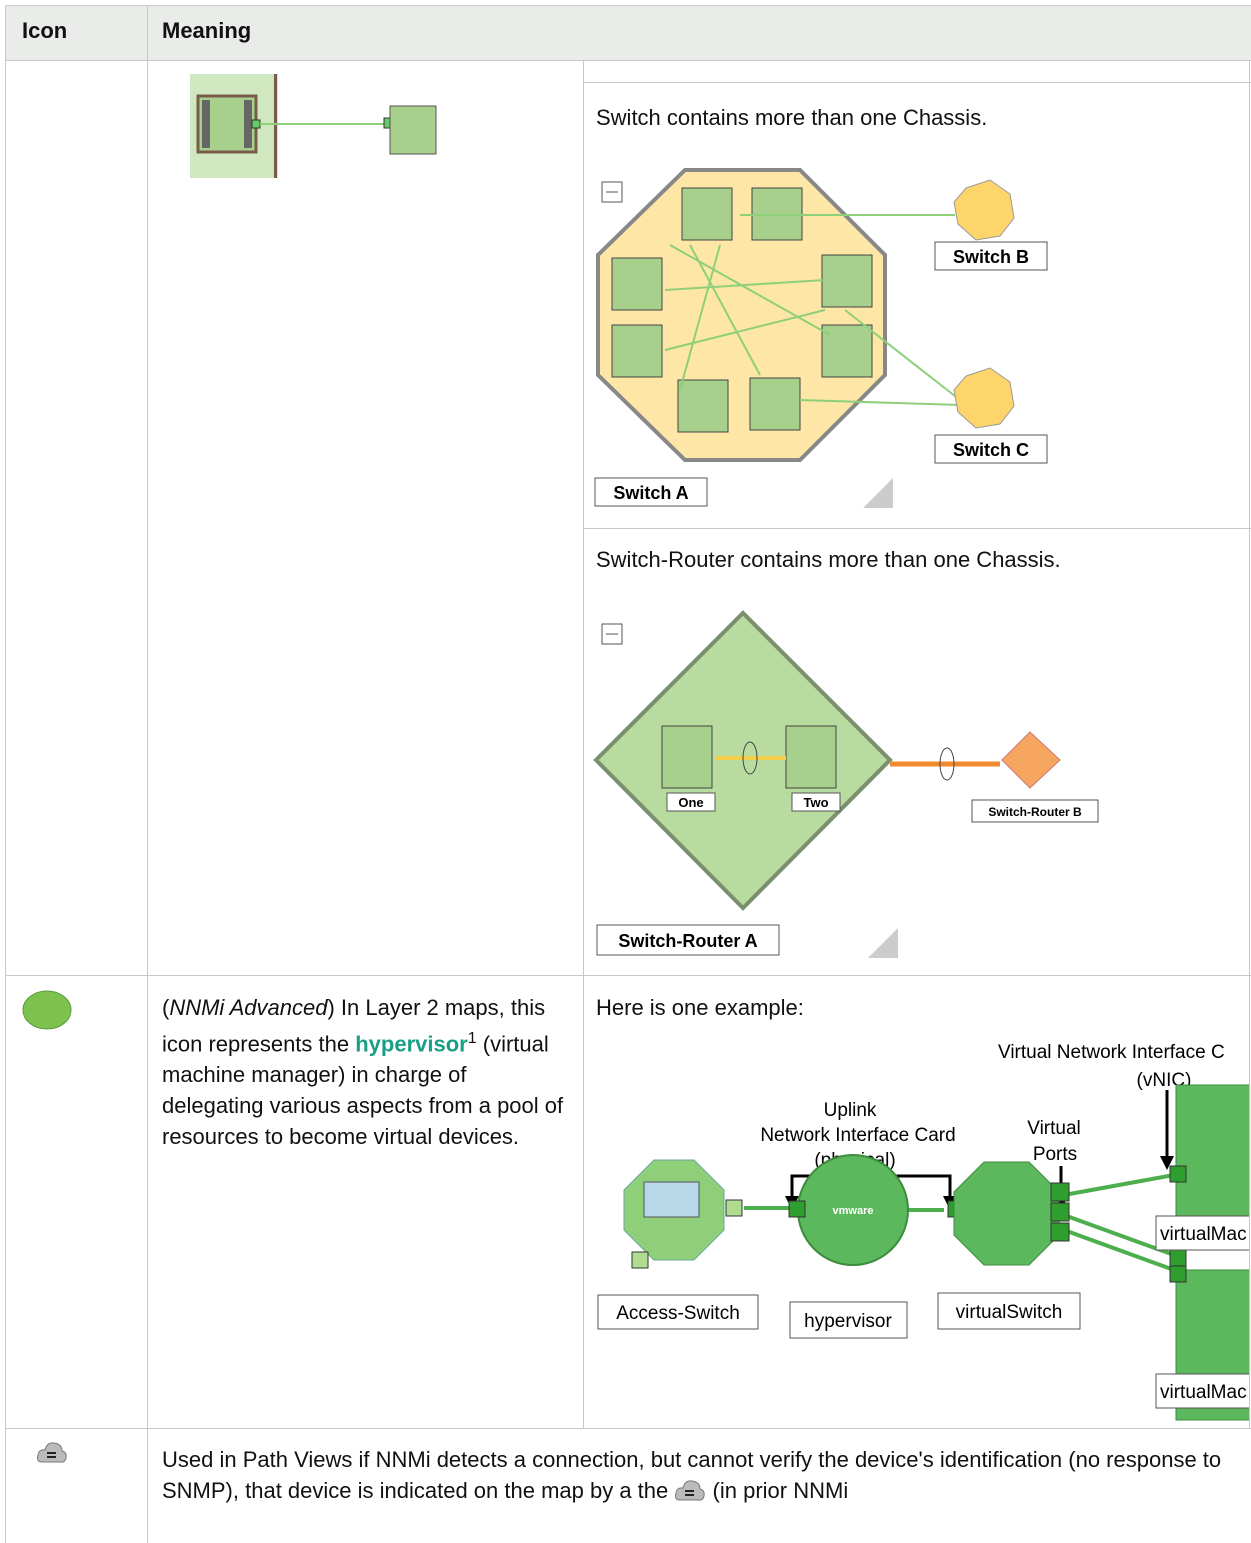 This screenshot has width=1251, height=1543. Describe the element at coordinates (207, 30) in the screenshot. I see `header-cell: Meaning` at that location.